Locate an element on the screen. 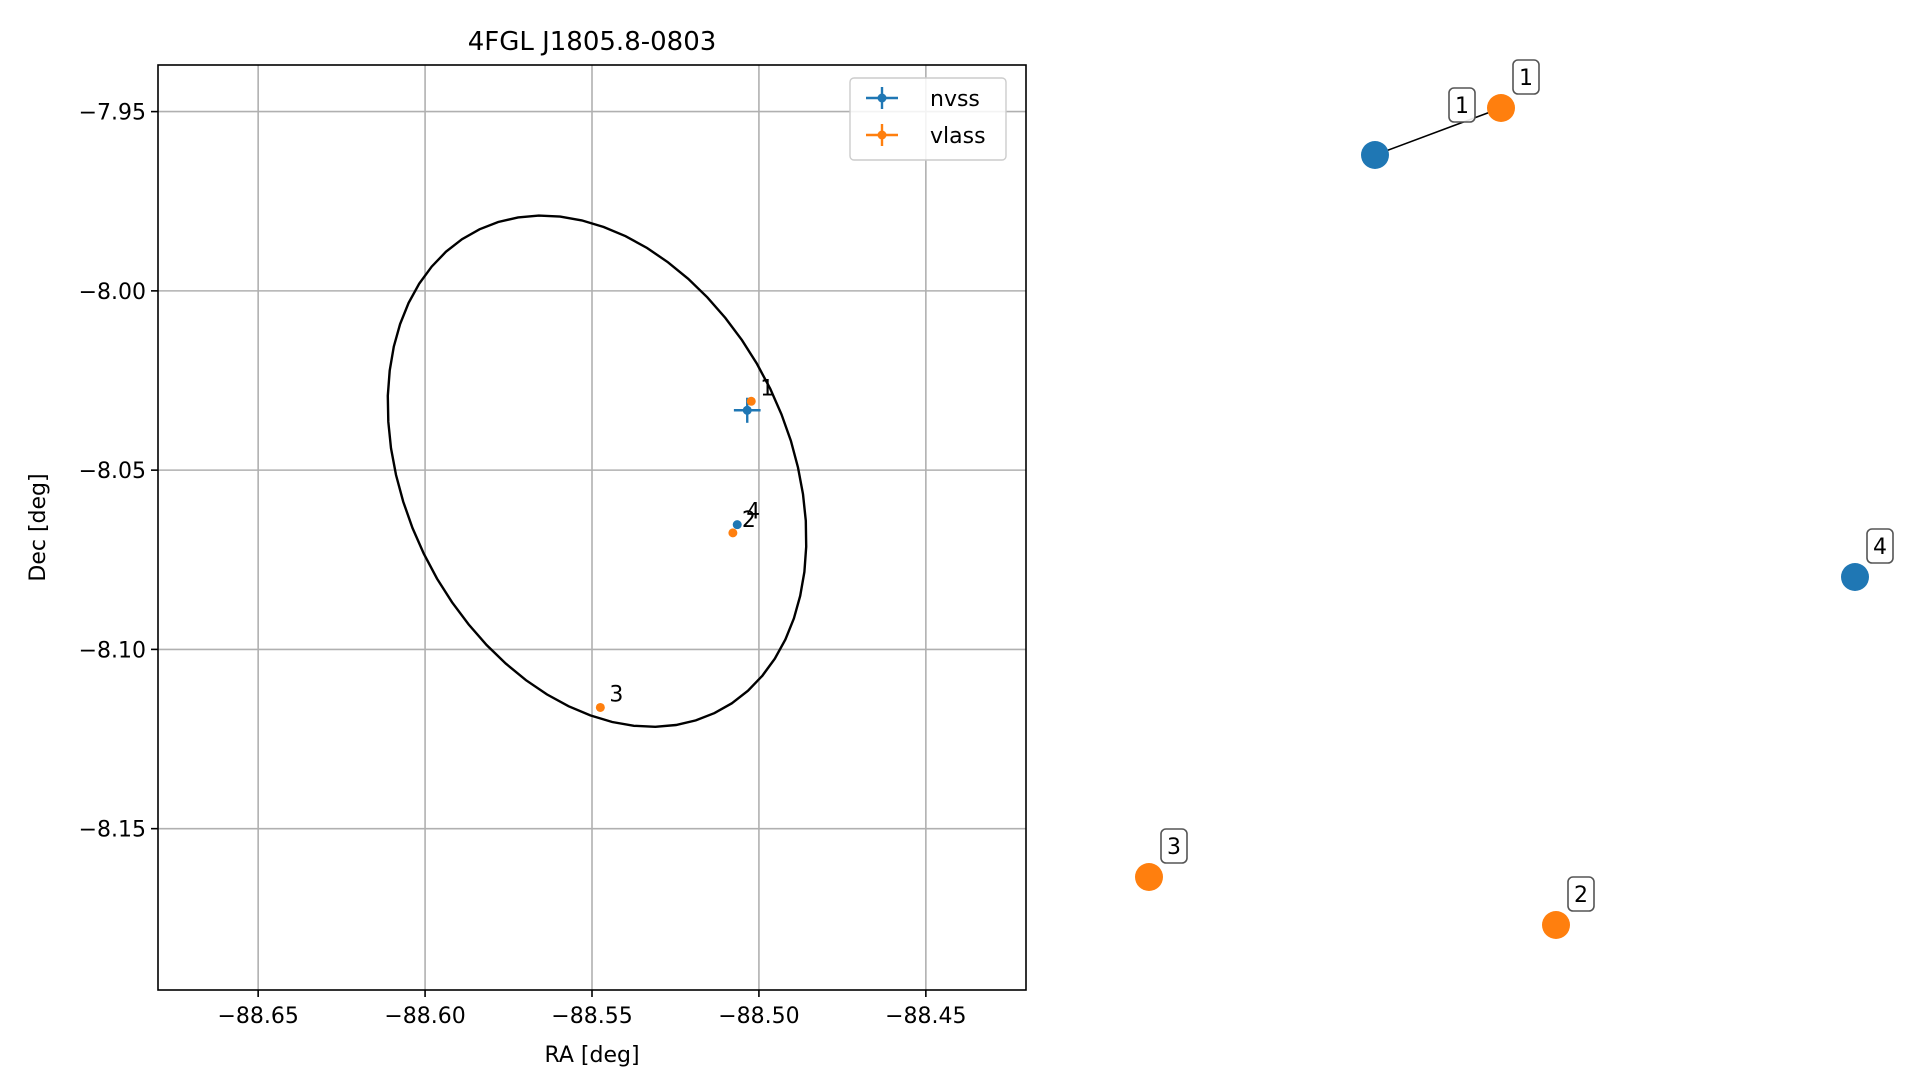 The image size is (1919, 1084). match-edge-label: 1 is located at coordinates (1462, 106).